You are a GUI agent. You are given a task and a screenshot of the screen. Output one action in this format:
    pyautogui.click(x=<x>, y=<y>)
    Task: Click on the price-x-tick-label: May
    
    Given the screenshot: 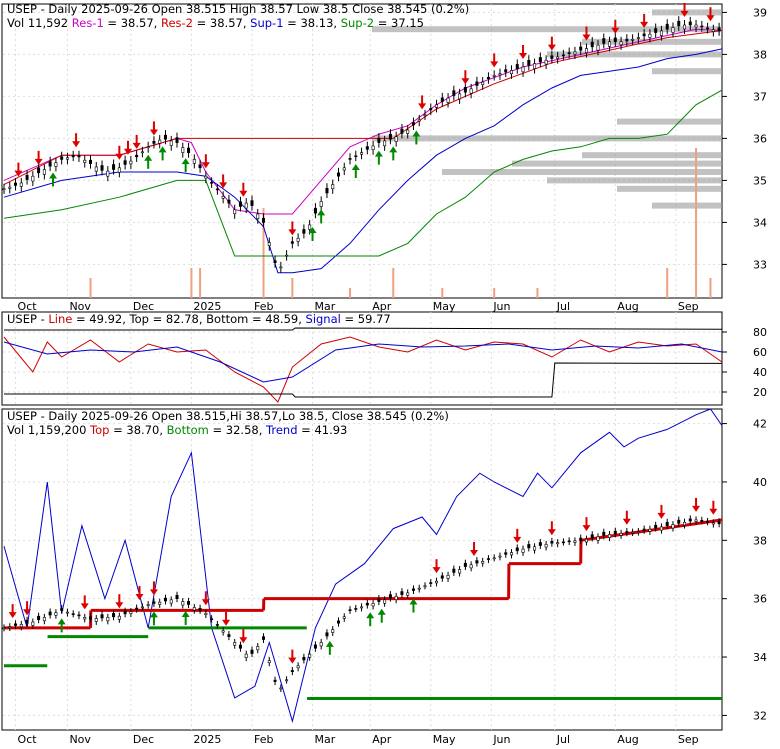 What is the action you would take?
    pyautogui.click(x=444, y=306)
    